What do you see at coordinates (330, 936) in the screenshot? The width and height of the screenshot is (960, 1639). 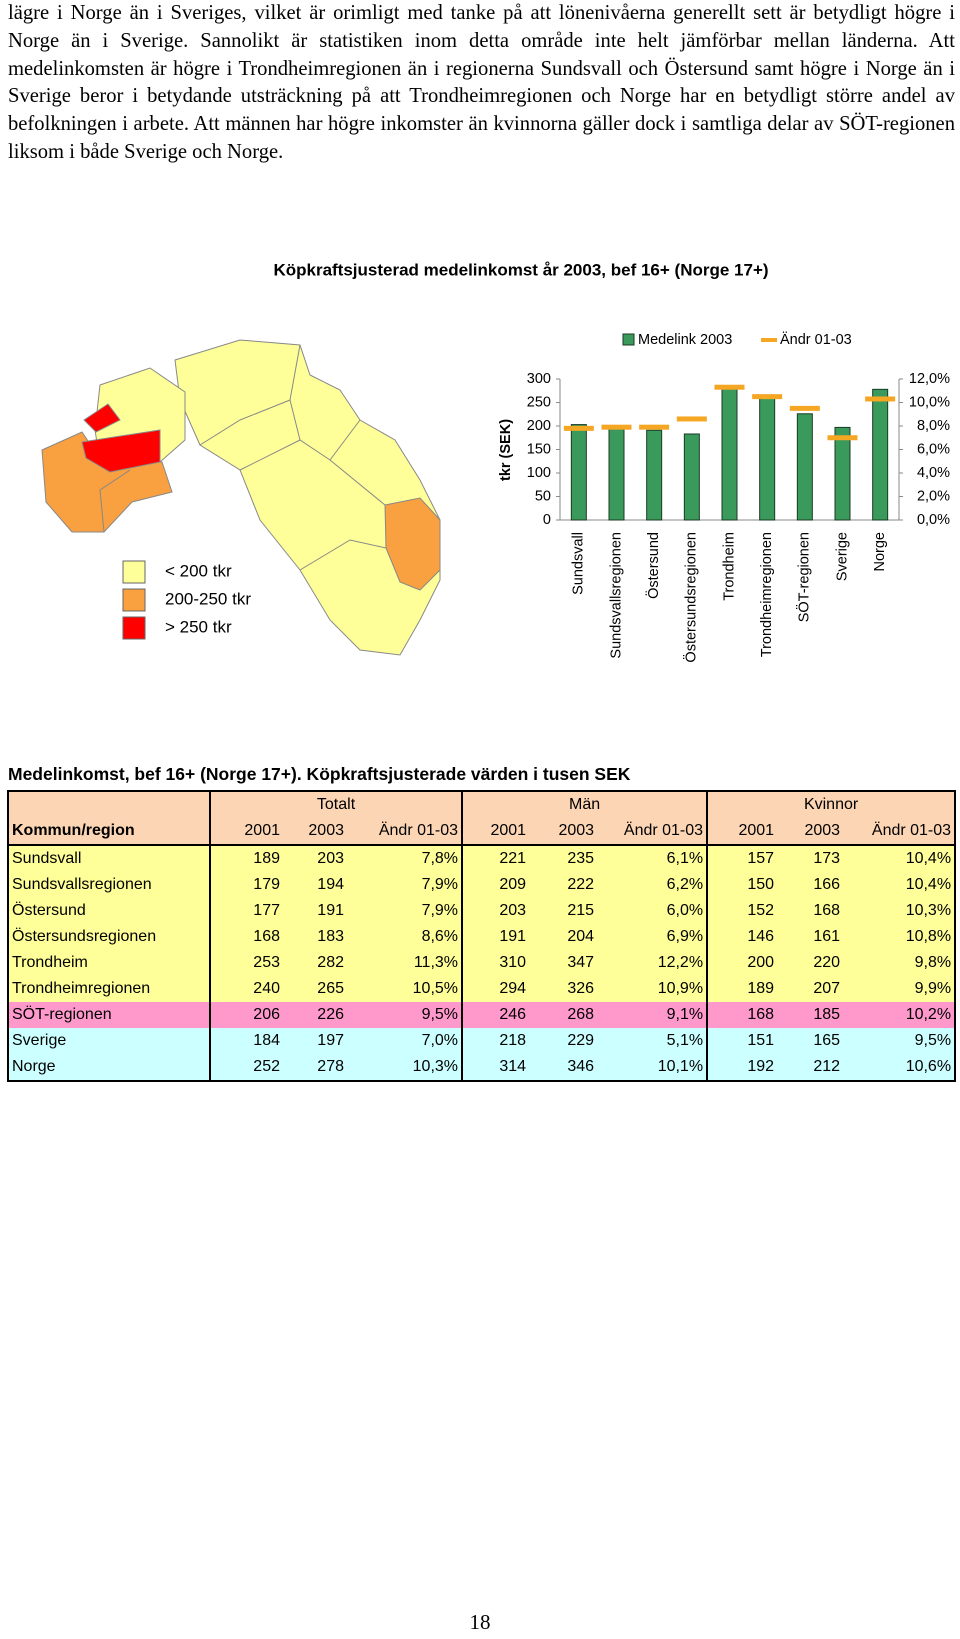 I see `table-cell: 183` at bounding box center [330, 936].